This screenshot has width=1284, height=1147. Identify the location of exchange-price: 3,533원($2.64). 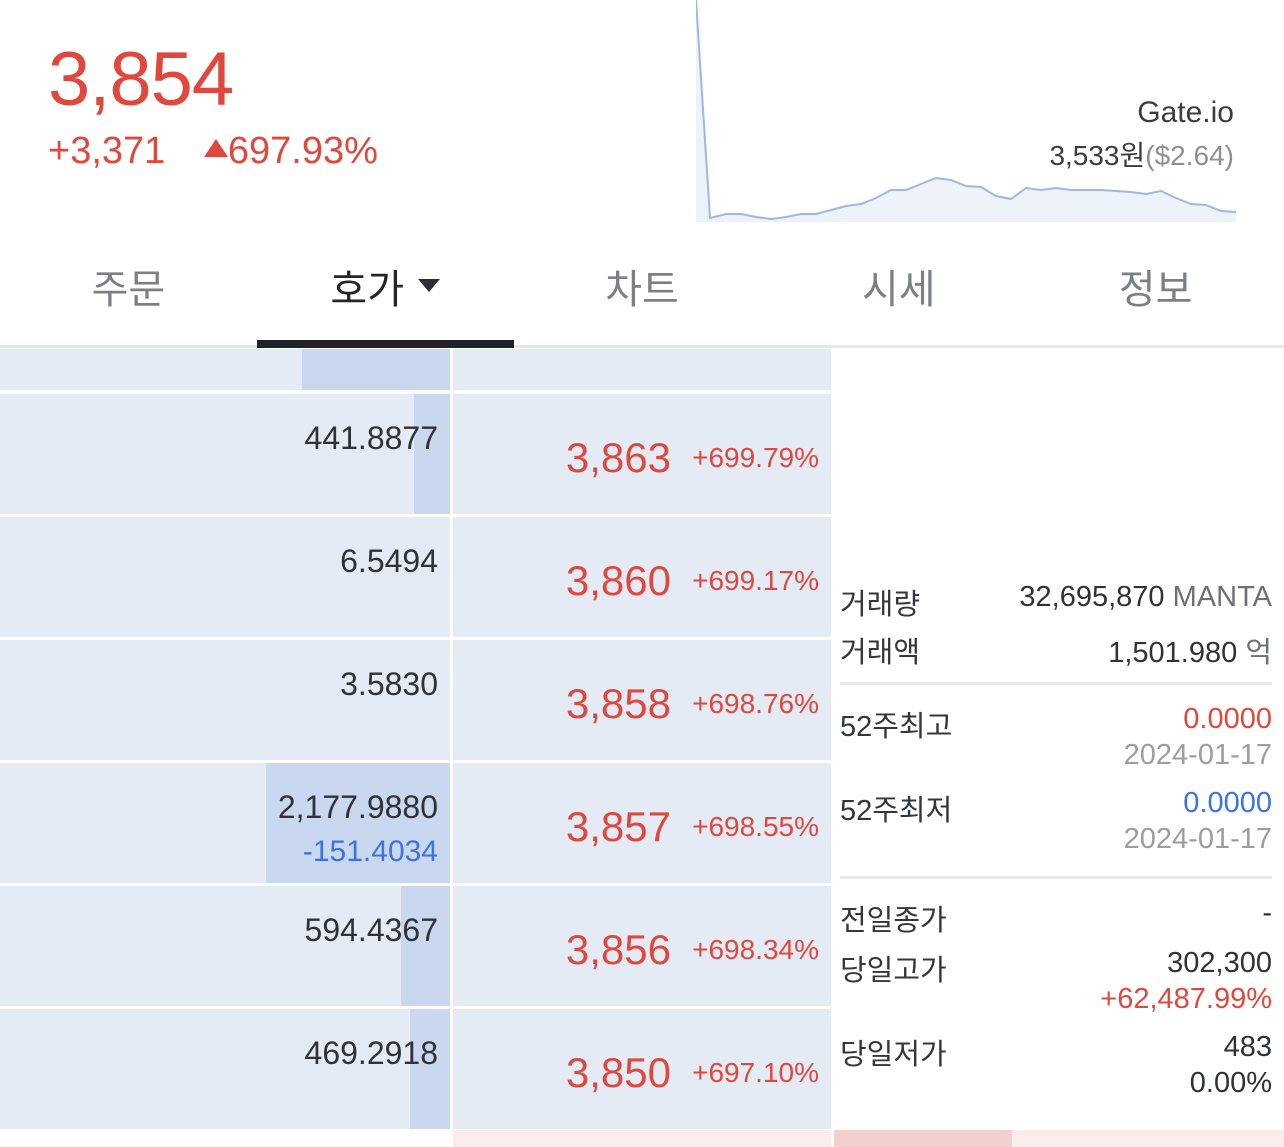
(1141, 154).